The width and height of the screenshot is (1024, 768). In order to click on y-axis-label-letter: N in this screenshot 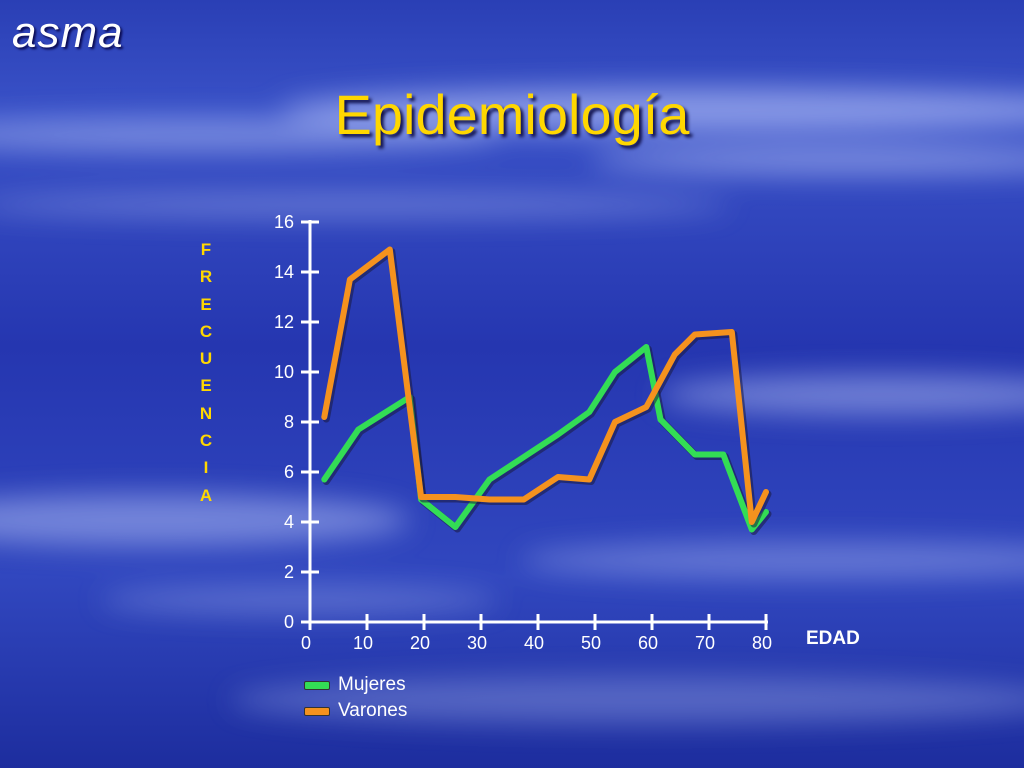, I will do `click(206, 413)`.